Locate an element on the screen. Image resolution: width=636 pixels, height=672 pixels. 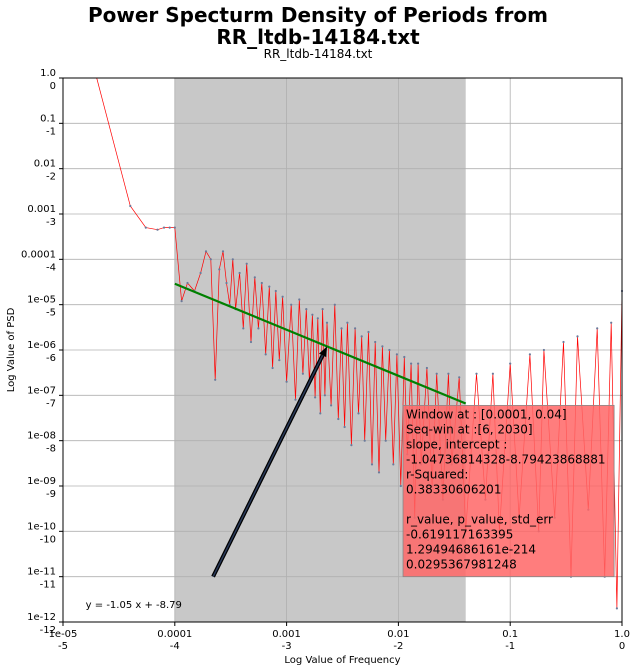
y-tick-label-log: -11 is located at coordinates (48, 585).